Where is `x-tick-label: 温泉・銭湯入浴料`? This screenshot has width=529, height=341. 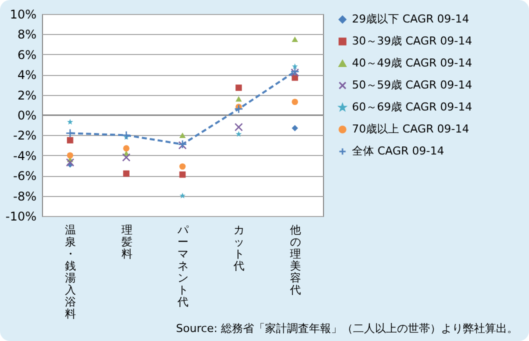 x-tick-label: 温泉・銭湯入浴料 is located at coordinates (70, 272).